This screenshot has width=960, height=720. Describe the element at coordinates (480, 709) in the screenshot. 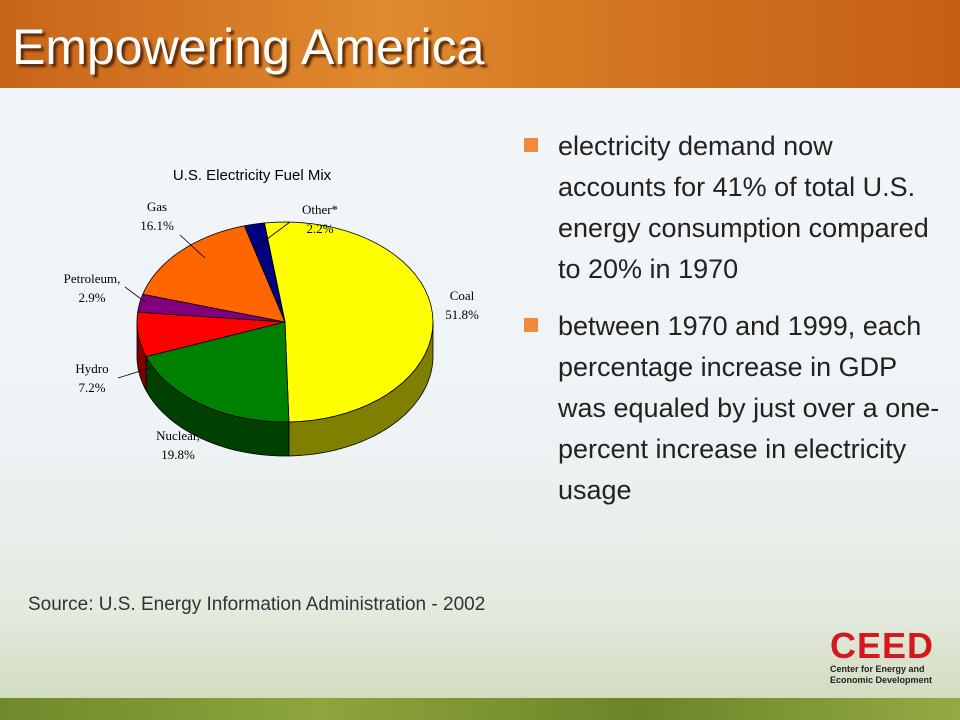

I see `ground` at that location.